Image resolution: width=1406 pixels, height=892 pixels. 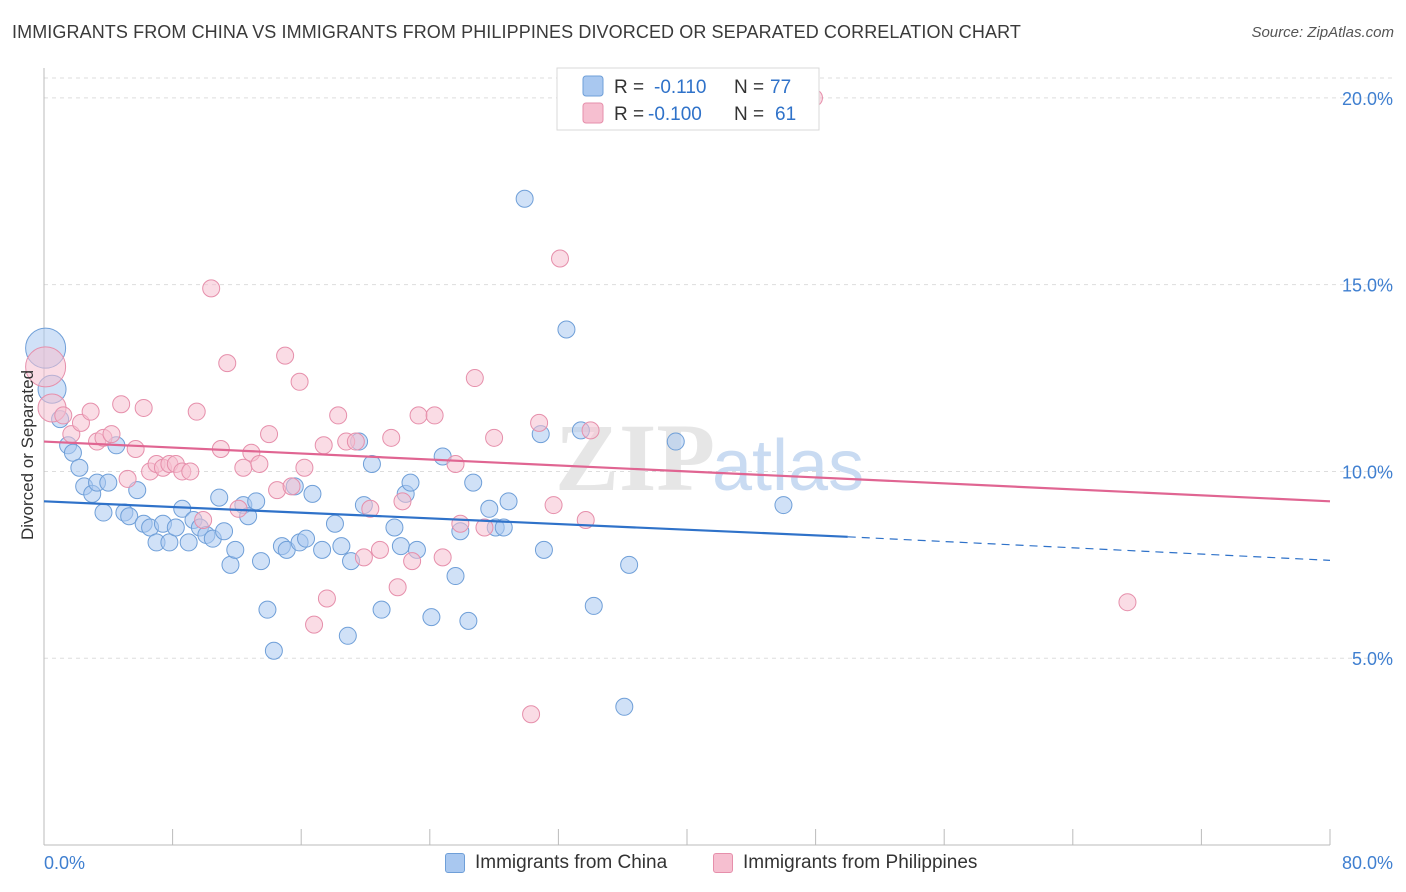 I want to click on watermark: ZIP atlas, so click(x=709, y=457).